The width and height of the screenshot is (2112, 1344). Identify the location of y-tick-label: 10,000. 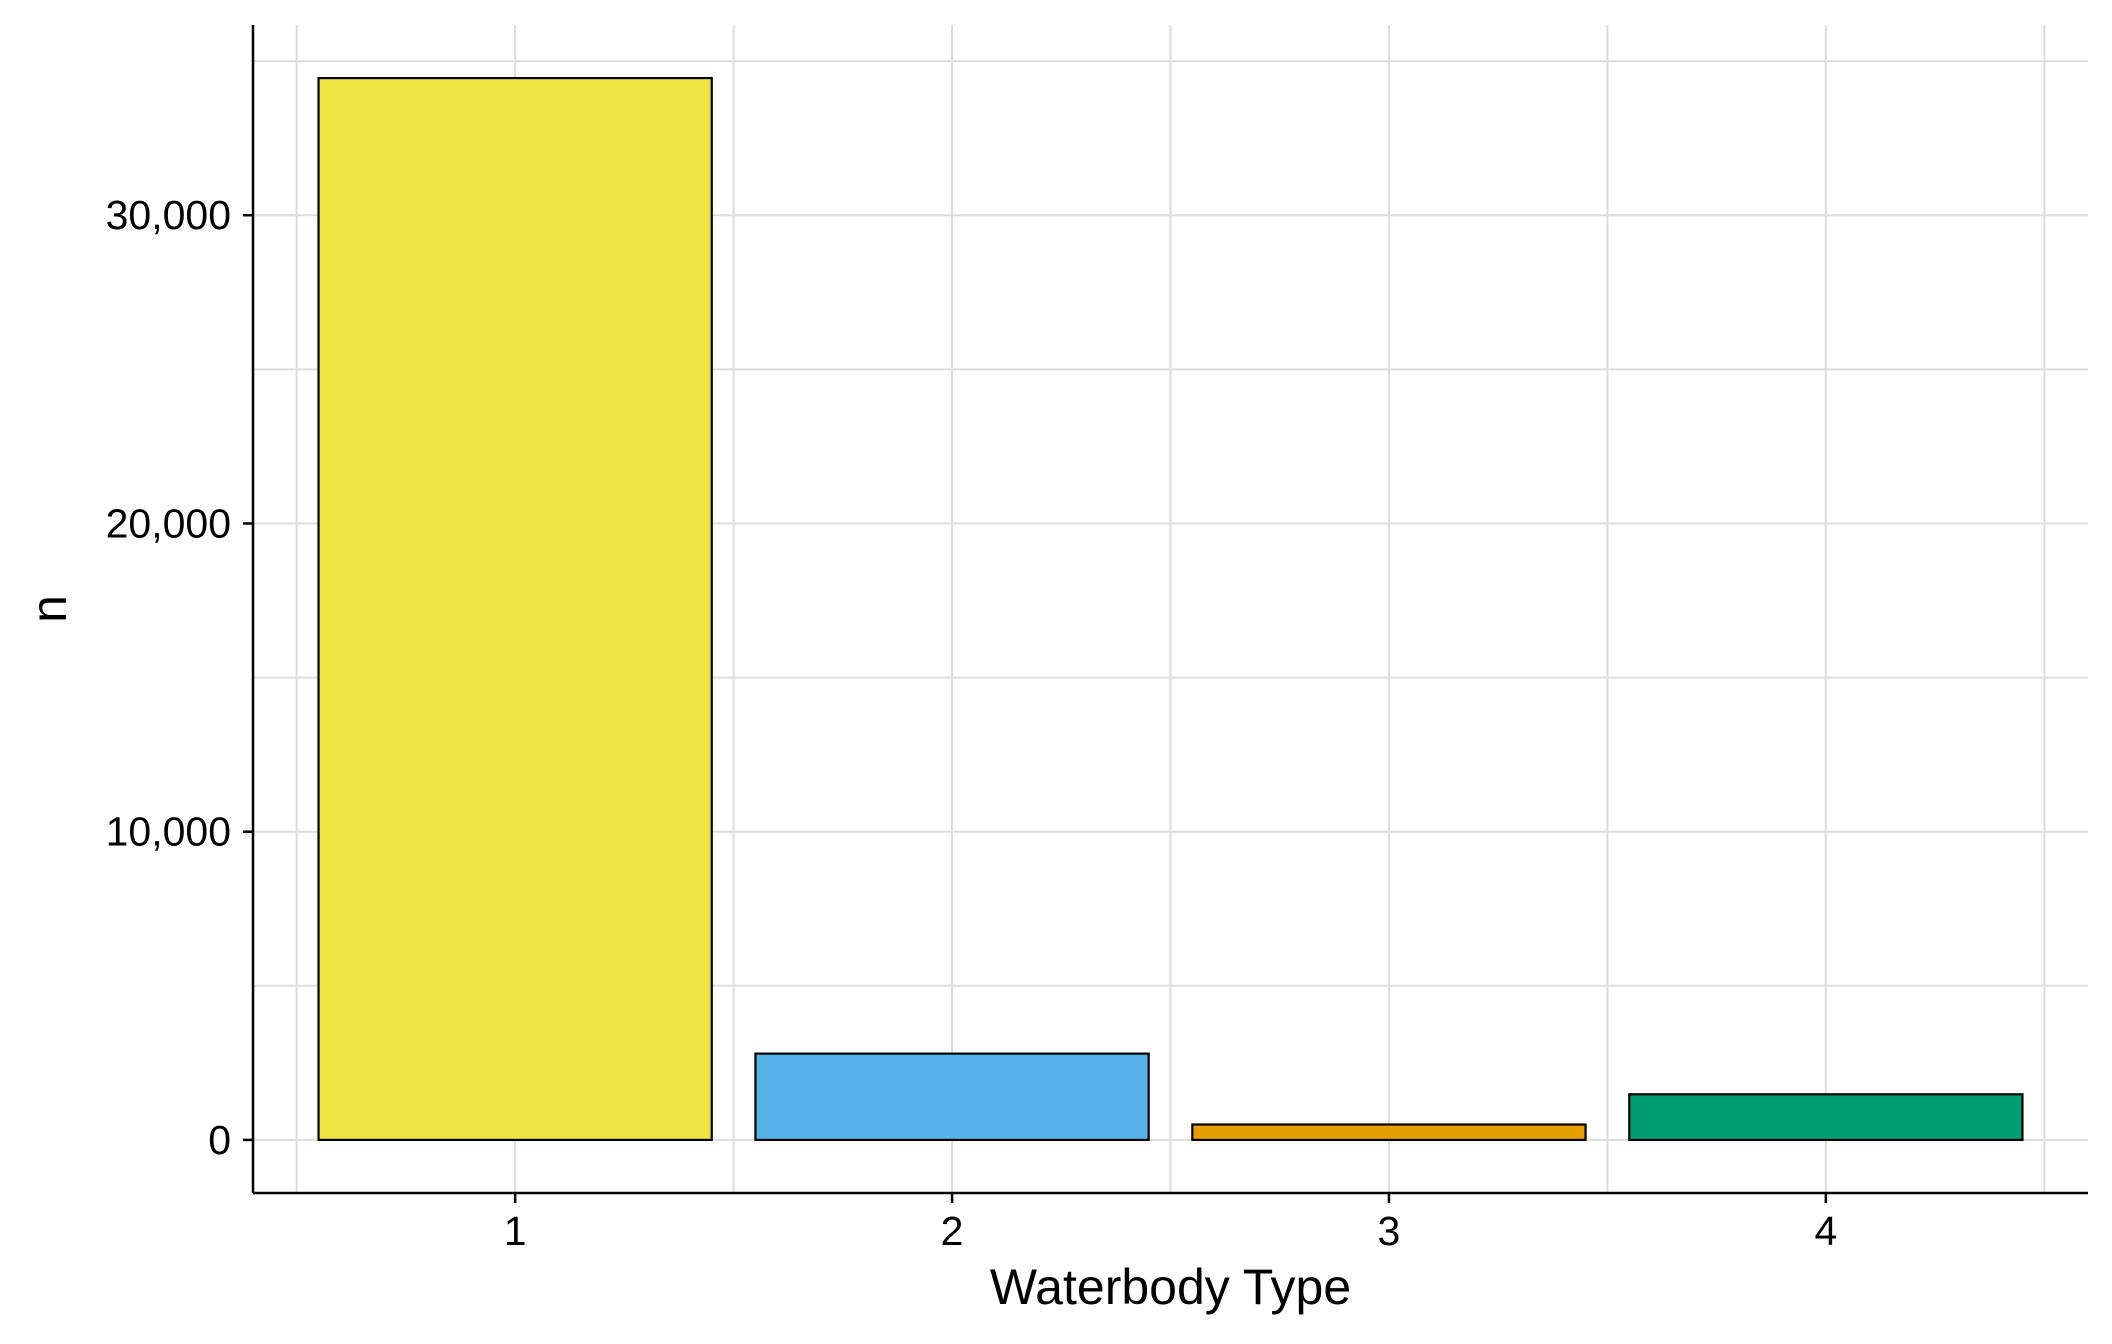
(168, 832).